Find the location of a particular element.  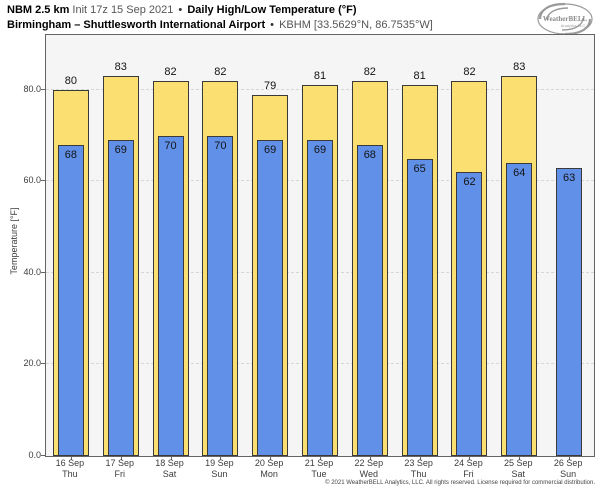

x-tick-label: 19 Sep Sun is located at coordinates (219, 469).